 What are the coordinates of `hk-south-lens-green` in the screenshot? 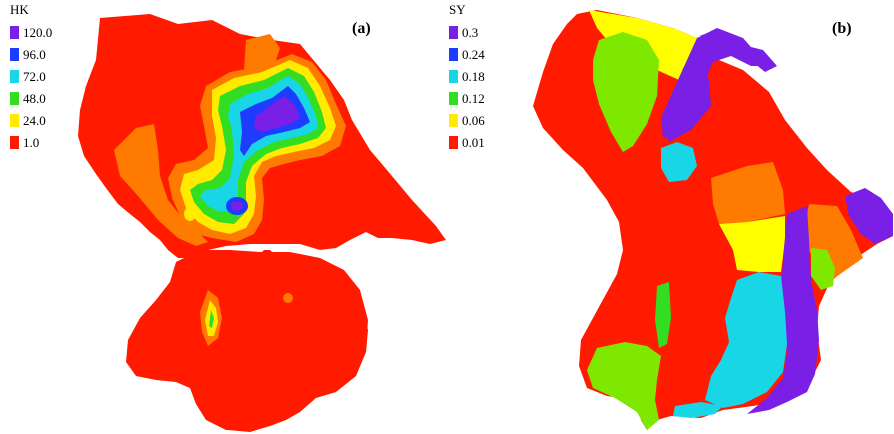 It's located at (211, 319).